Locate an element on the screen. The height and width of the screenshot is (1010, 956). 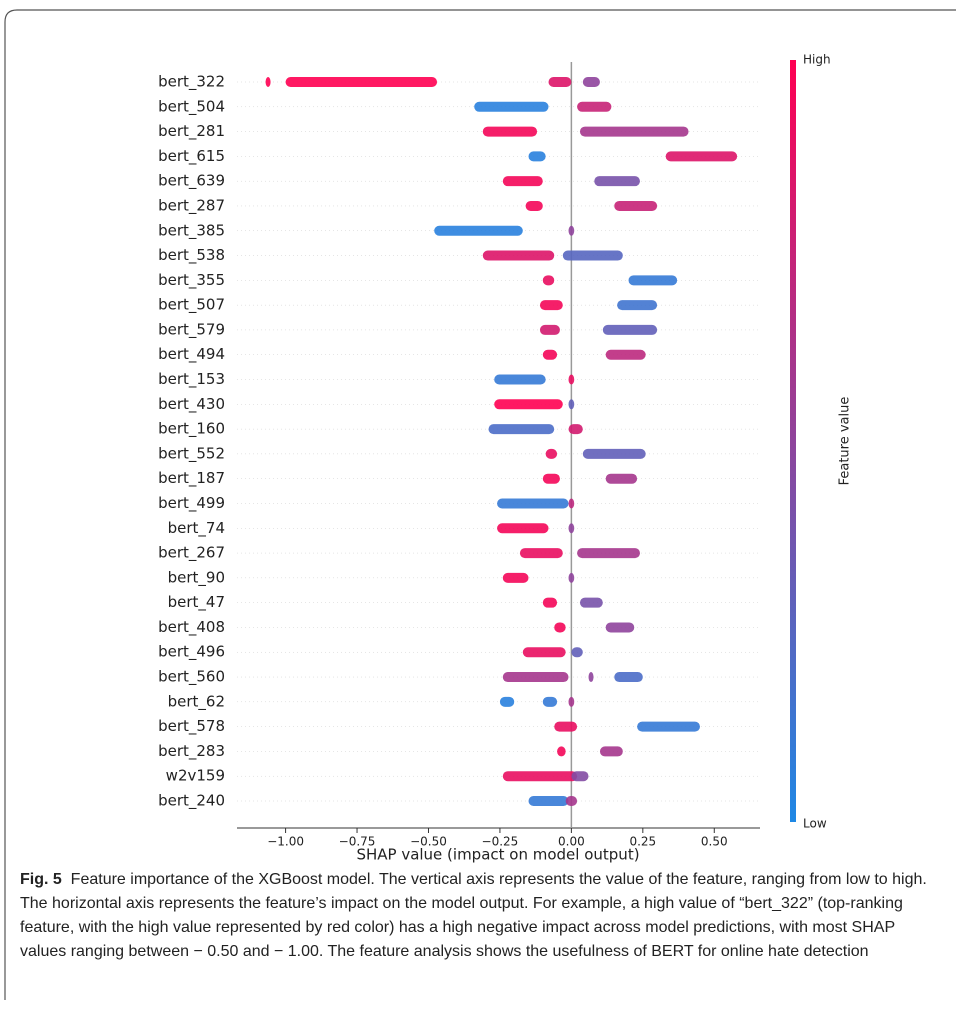
colorbar-high: High is located at coordinates (817, 60).